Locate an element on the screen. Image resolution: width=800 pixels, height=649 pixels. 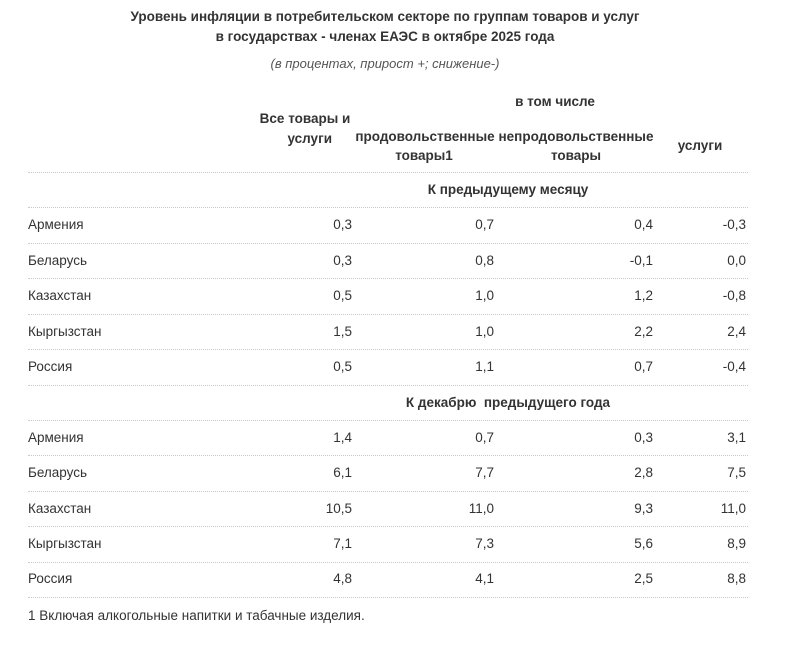
value-nonfood: 2,2 is located at coordinates (643, 331).